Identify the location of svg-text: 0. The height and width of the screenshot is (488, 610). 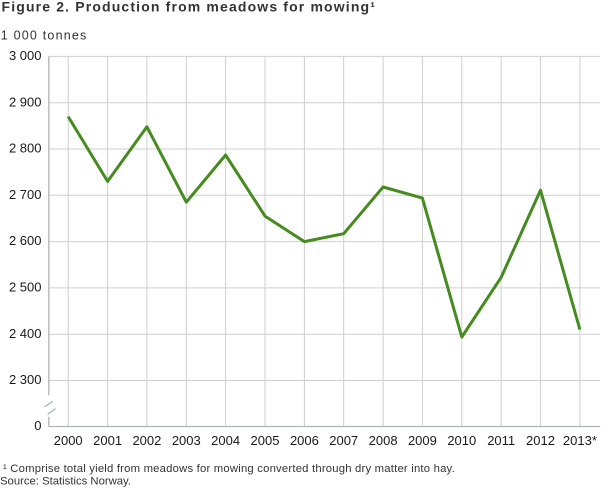
(37, 425).